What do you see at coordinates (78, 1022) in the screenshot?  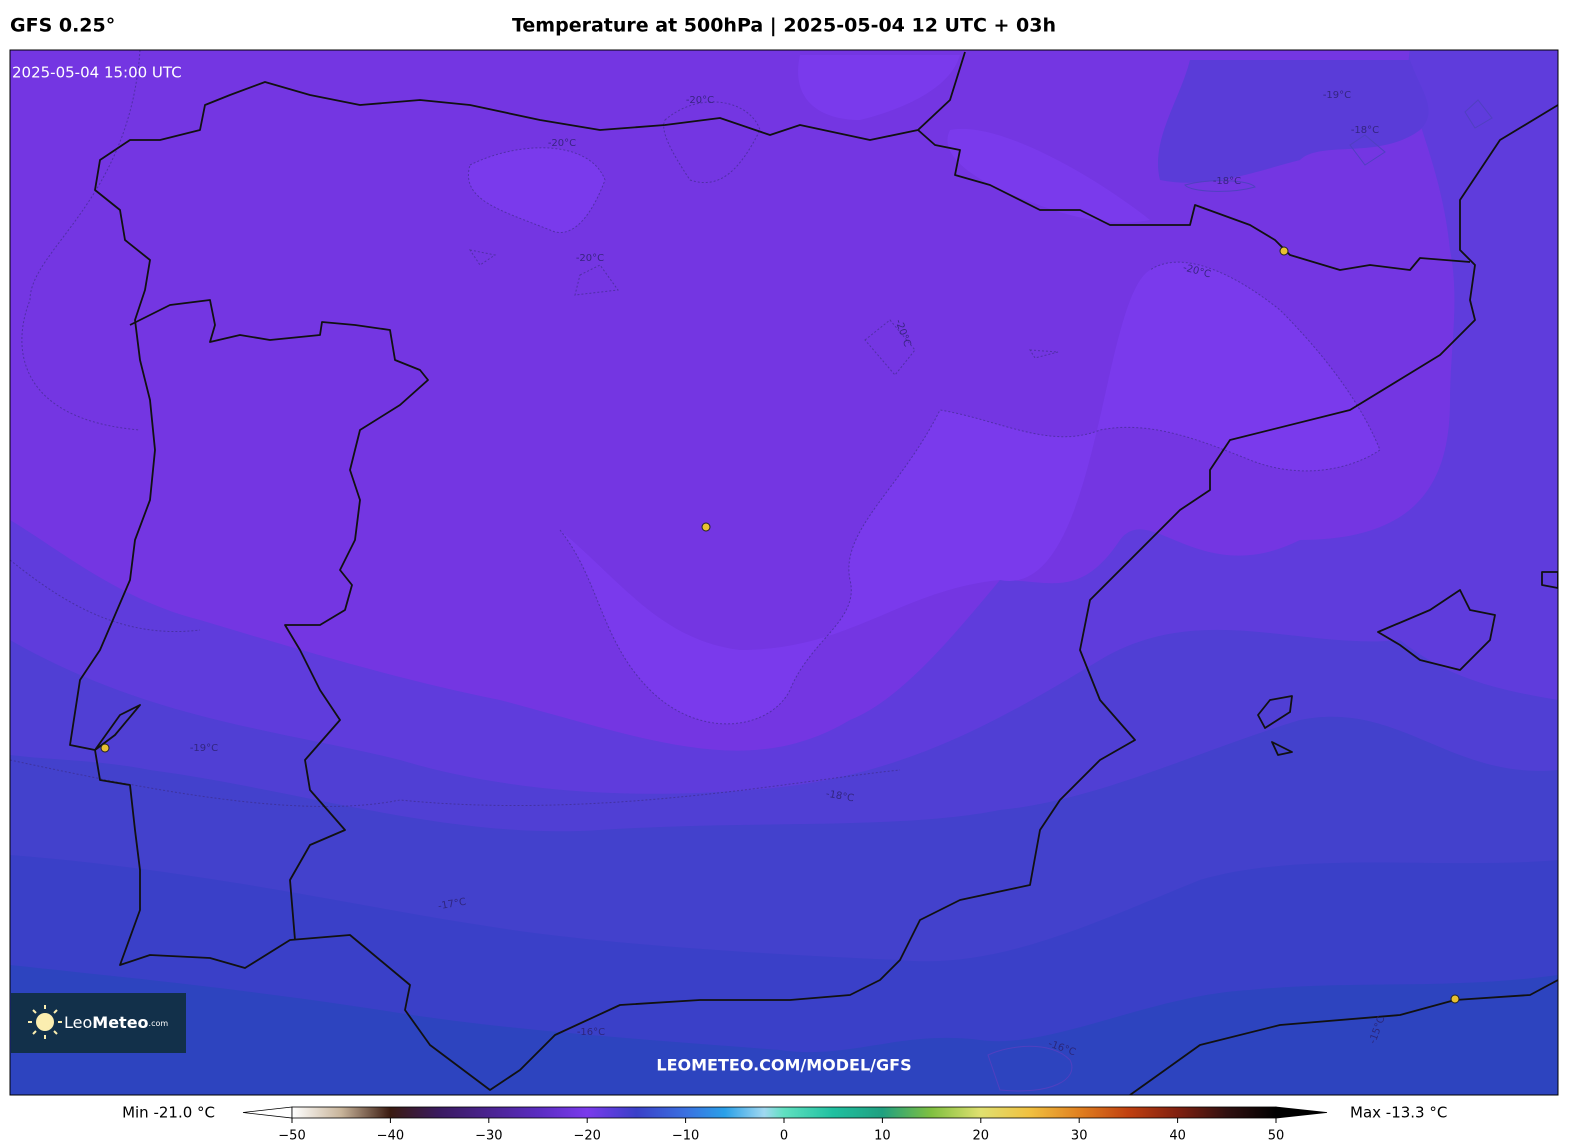 I see `logo-name: Leo` at bounding box center [78, 1022].